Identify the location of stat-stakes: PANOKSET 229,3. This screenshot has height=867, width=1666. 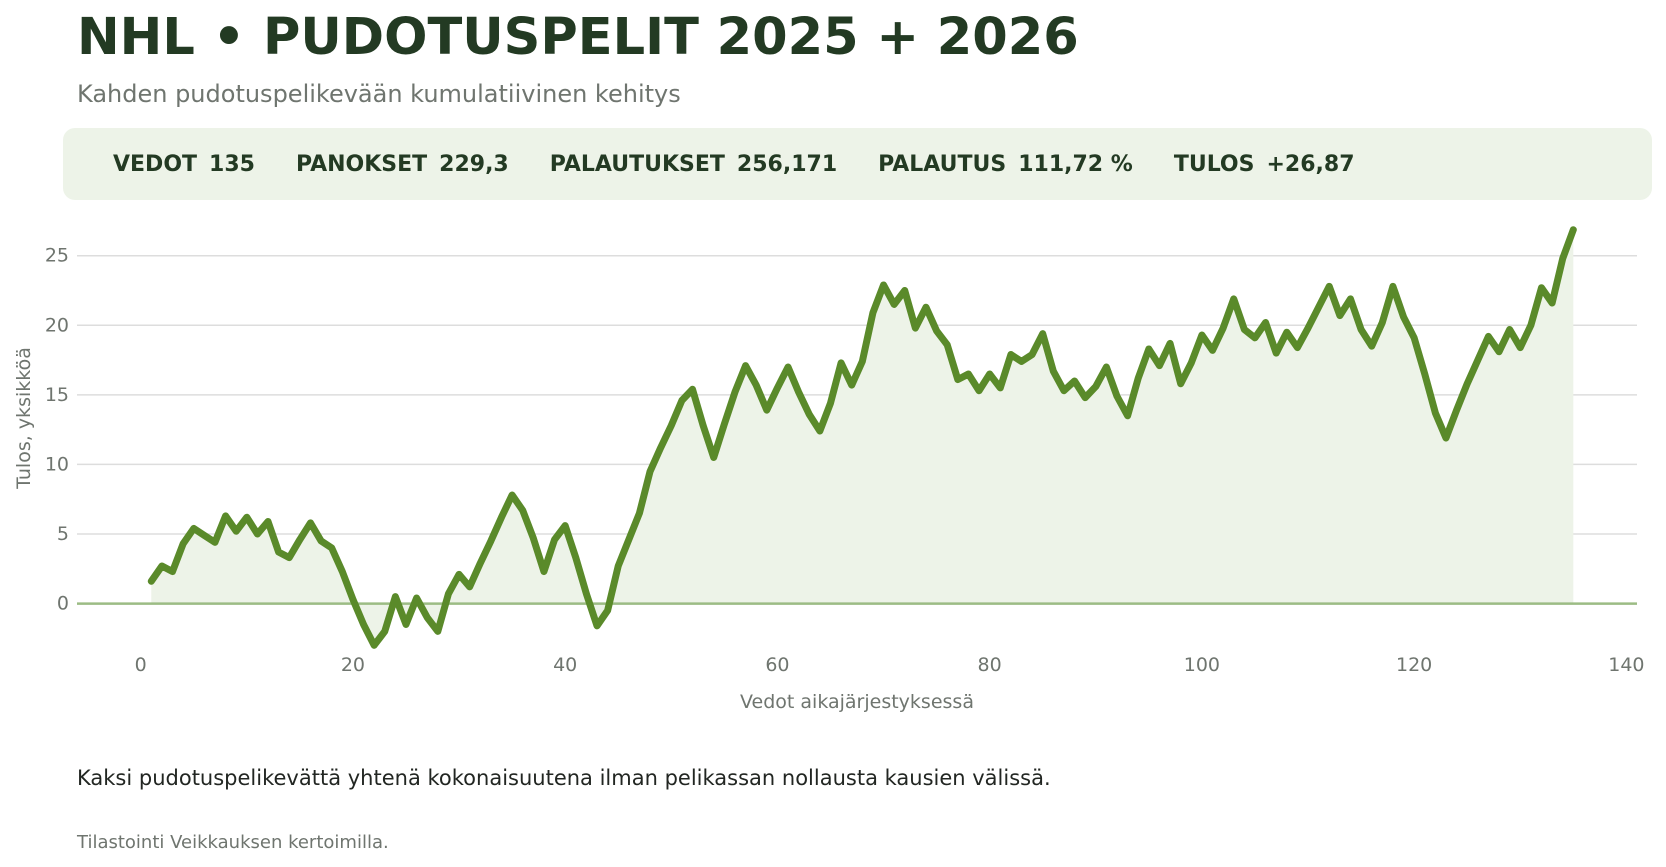
(402, 164).